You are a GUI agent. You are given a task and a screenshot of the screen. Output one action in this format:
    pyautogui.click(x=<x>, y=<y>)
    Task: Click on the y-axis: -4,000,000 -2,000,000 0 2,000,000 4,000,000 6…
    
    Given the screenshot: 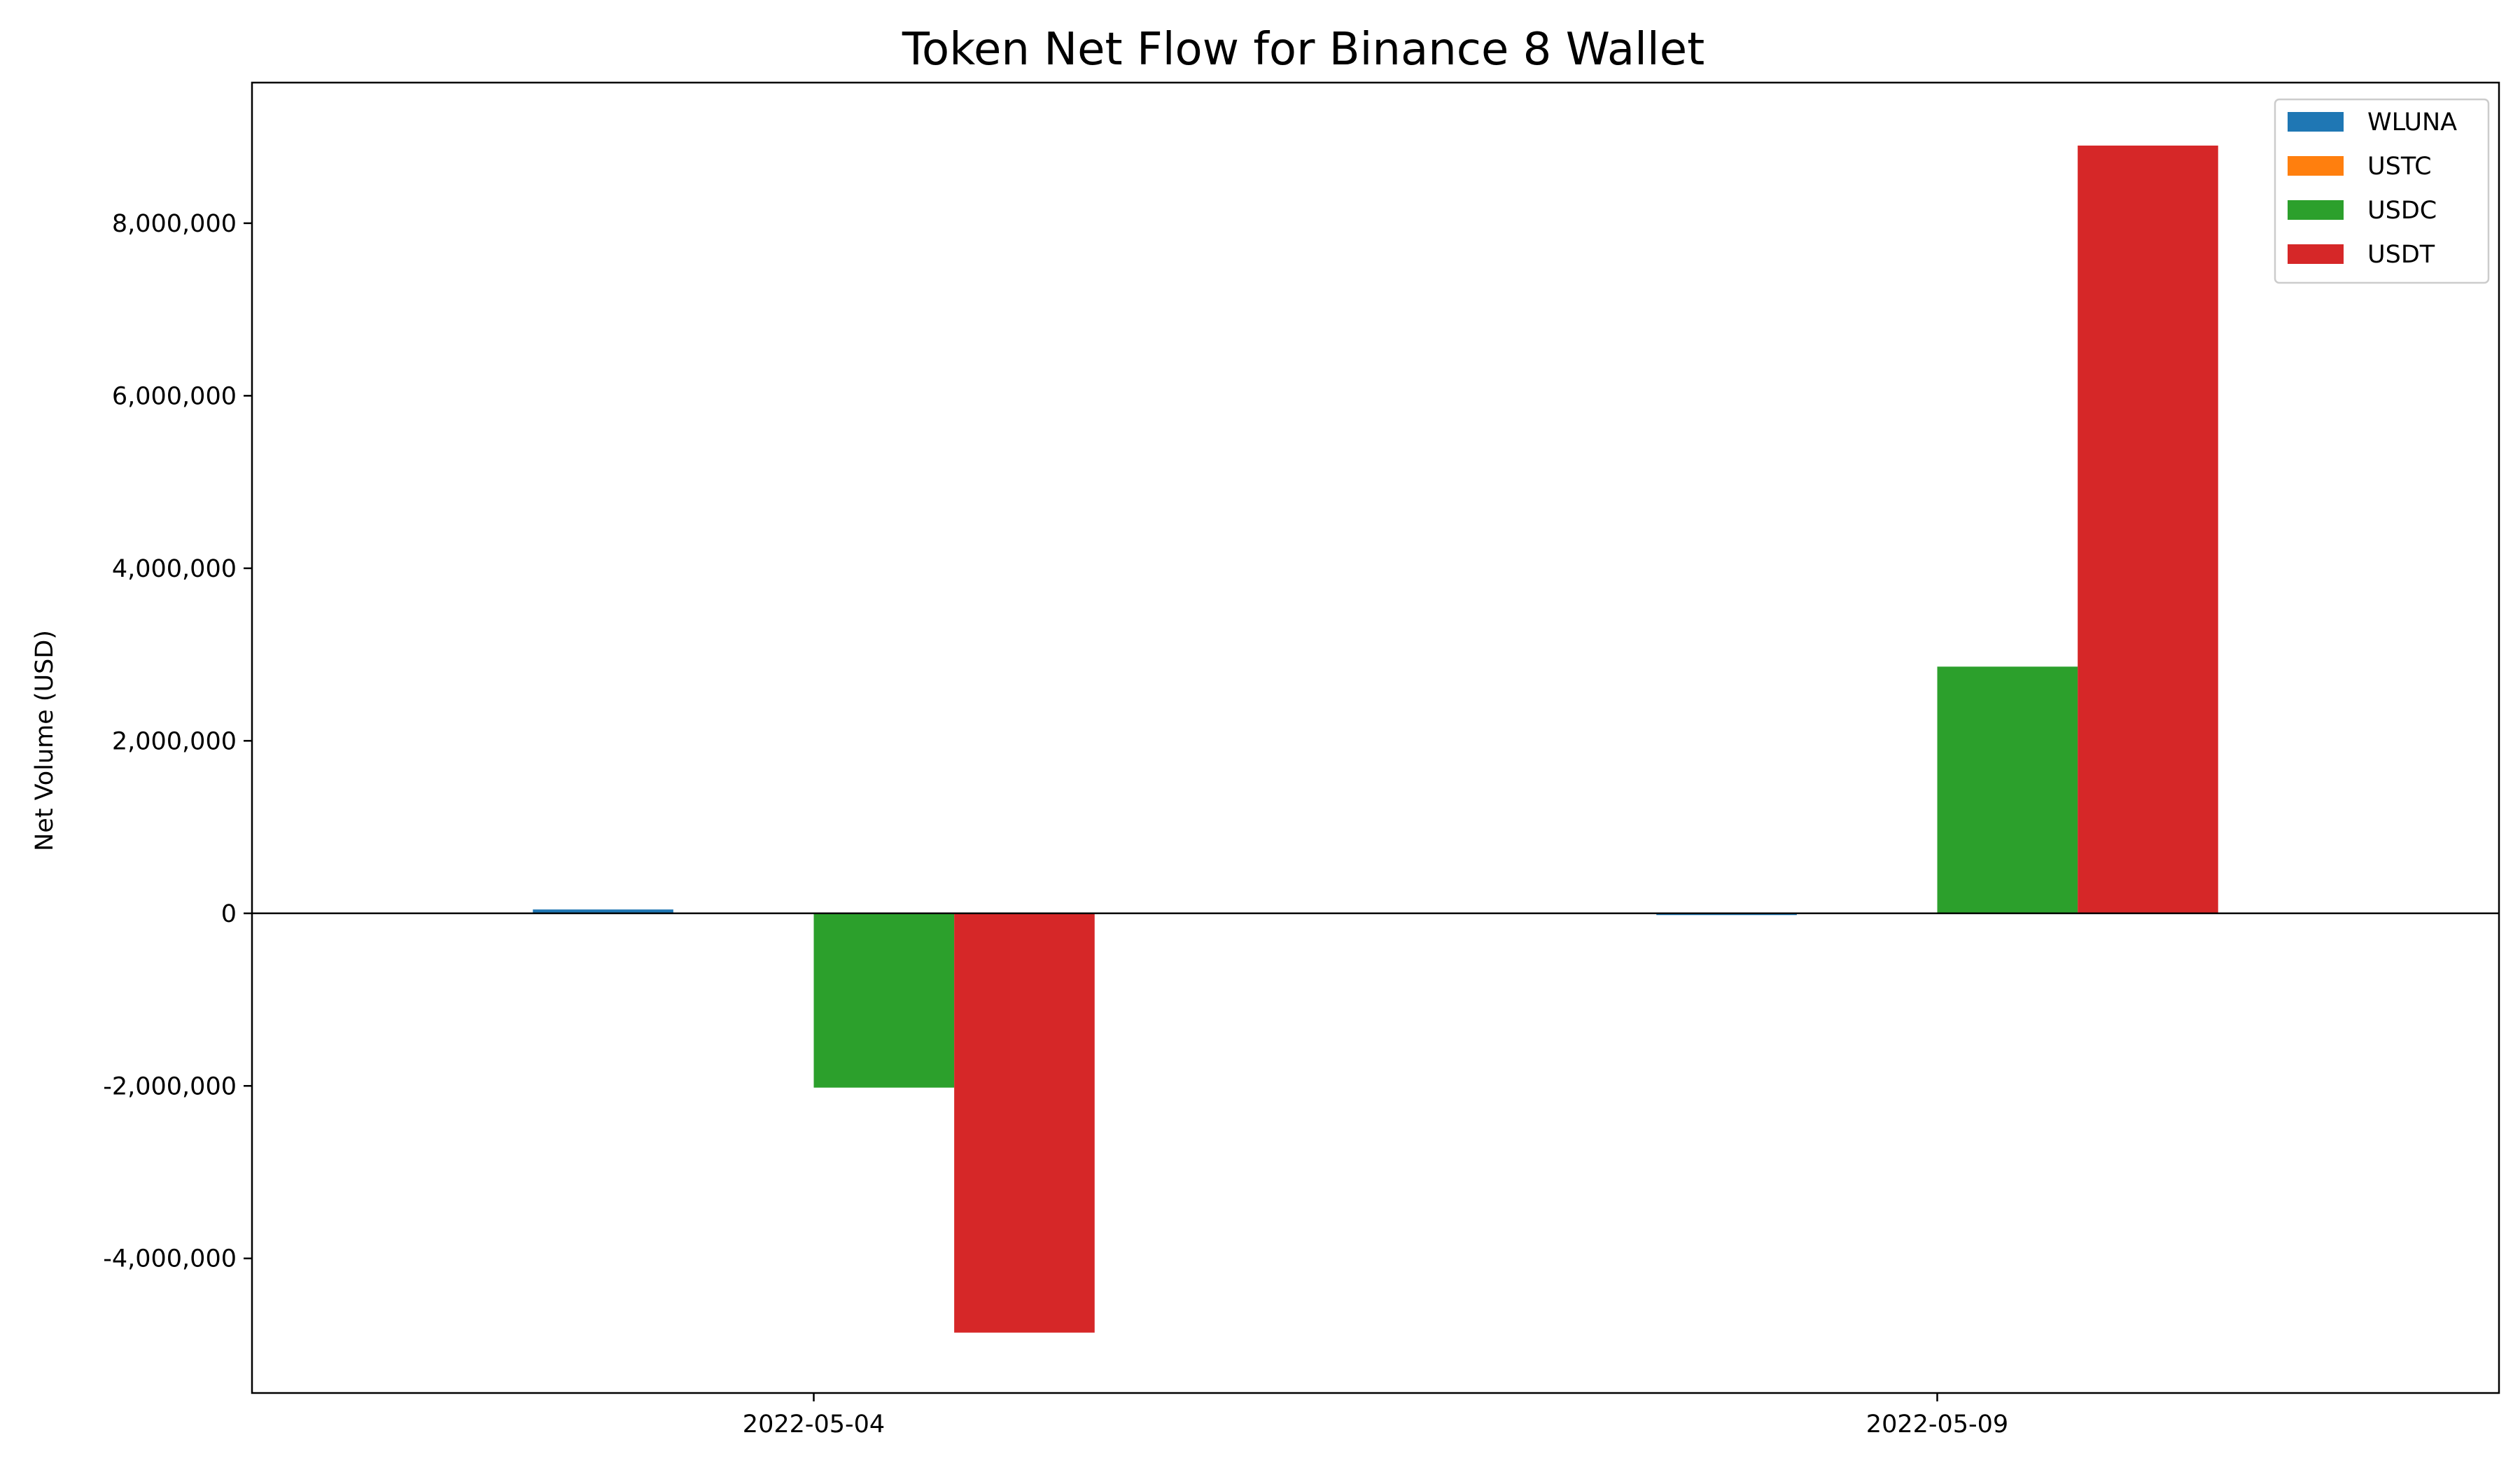 What is the action you would take?
    pyautogui.click(x=177, y=741)
    